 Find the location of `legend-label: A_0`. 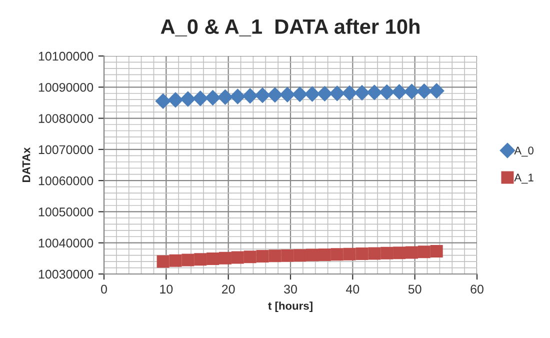

legend-label: A_0 is located at coordinates (524, 151).